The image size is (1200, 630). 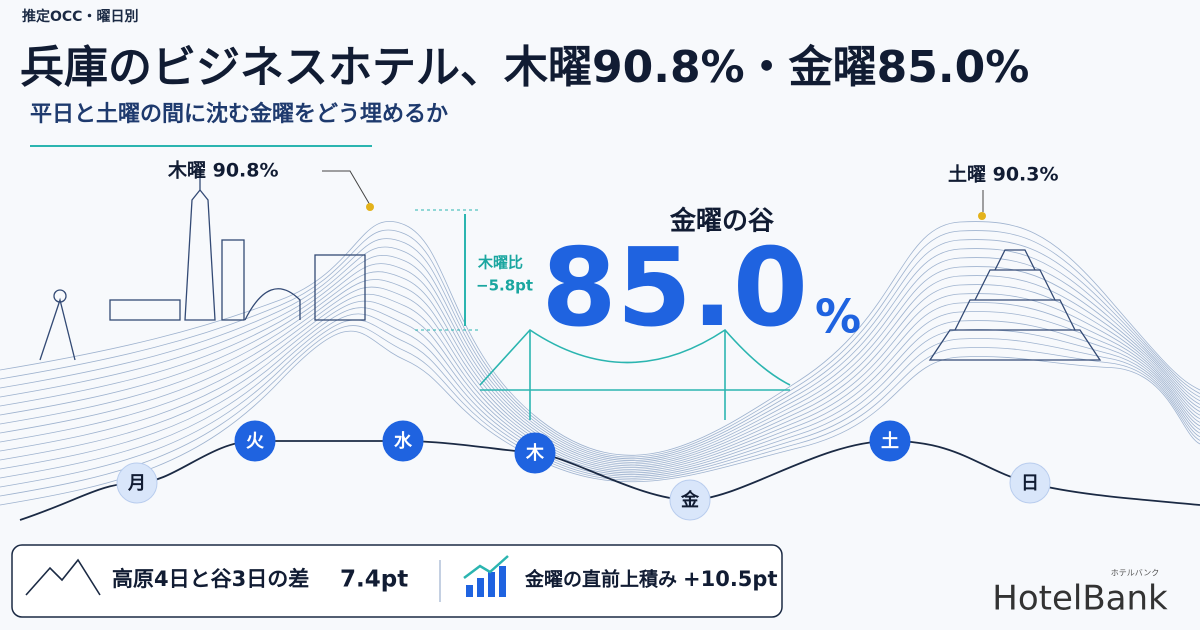 I want to click on day-label: 日, so click(x=1030, y=483).